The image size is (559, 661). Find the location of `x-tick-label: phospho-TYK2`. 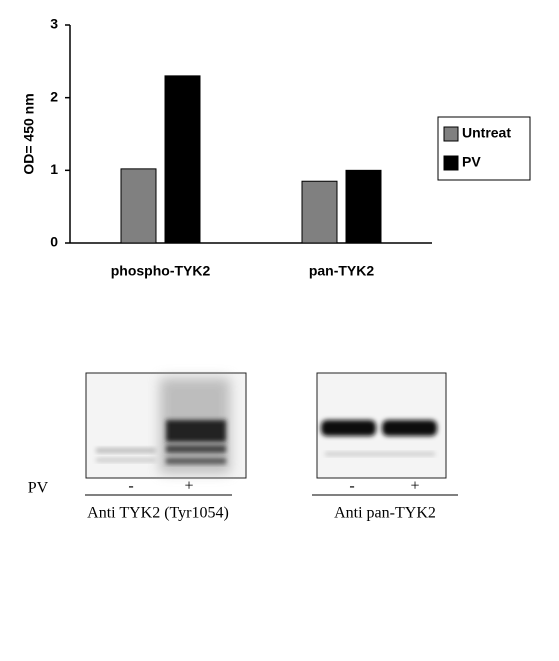

x-tick-label: phospho-TYK2 is located at coordinates (161, 271).